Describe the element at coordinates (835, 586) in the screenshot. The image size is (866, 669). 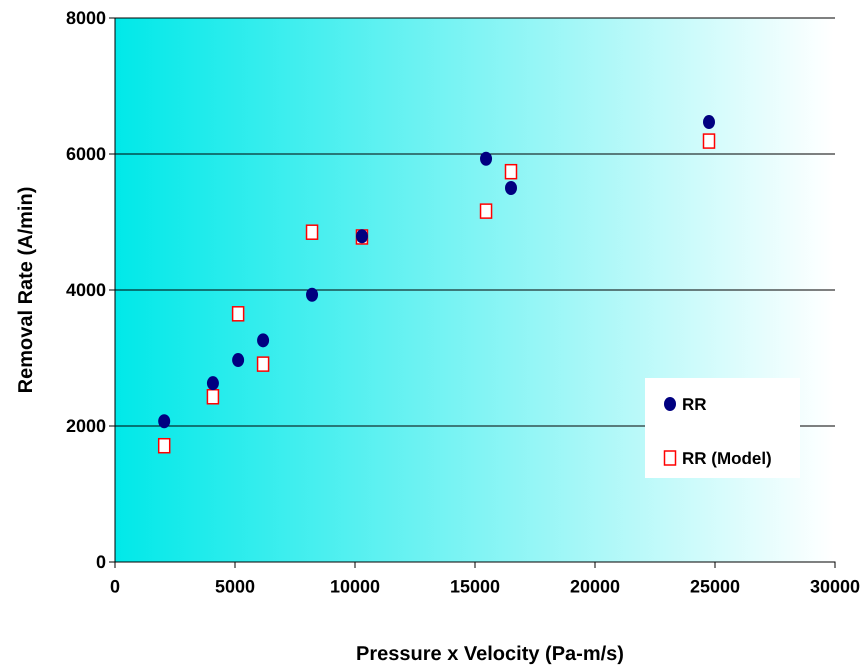
I see `x-tick-label: 30000` at that location.